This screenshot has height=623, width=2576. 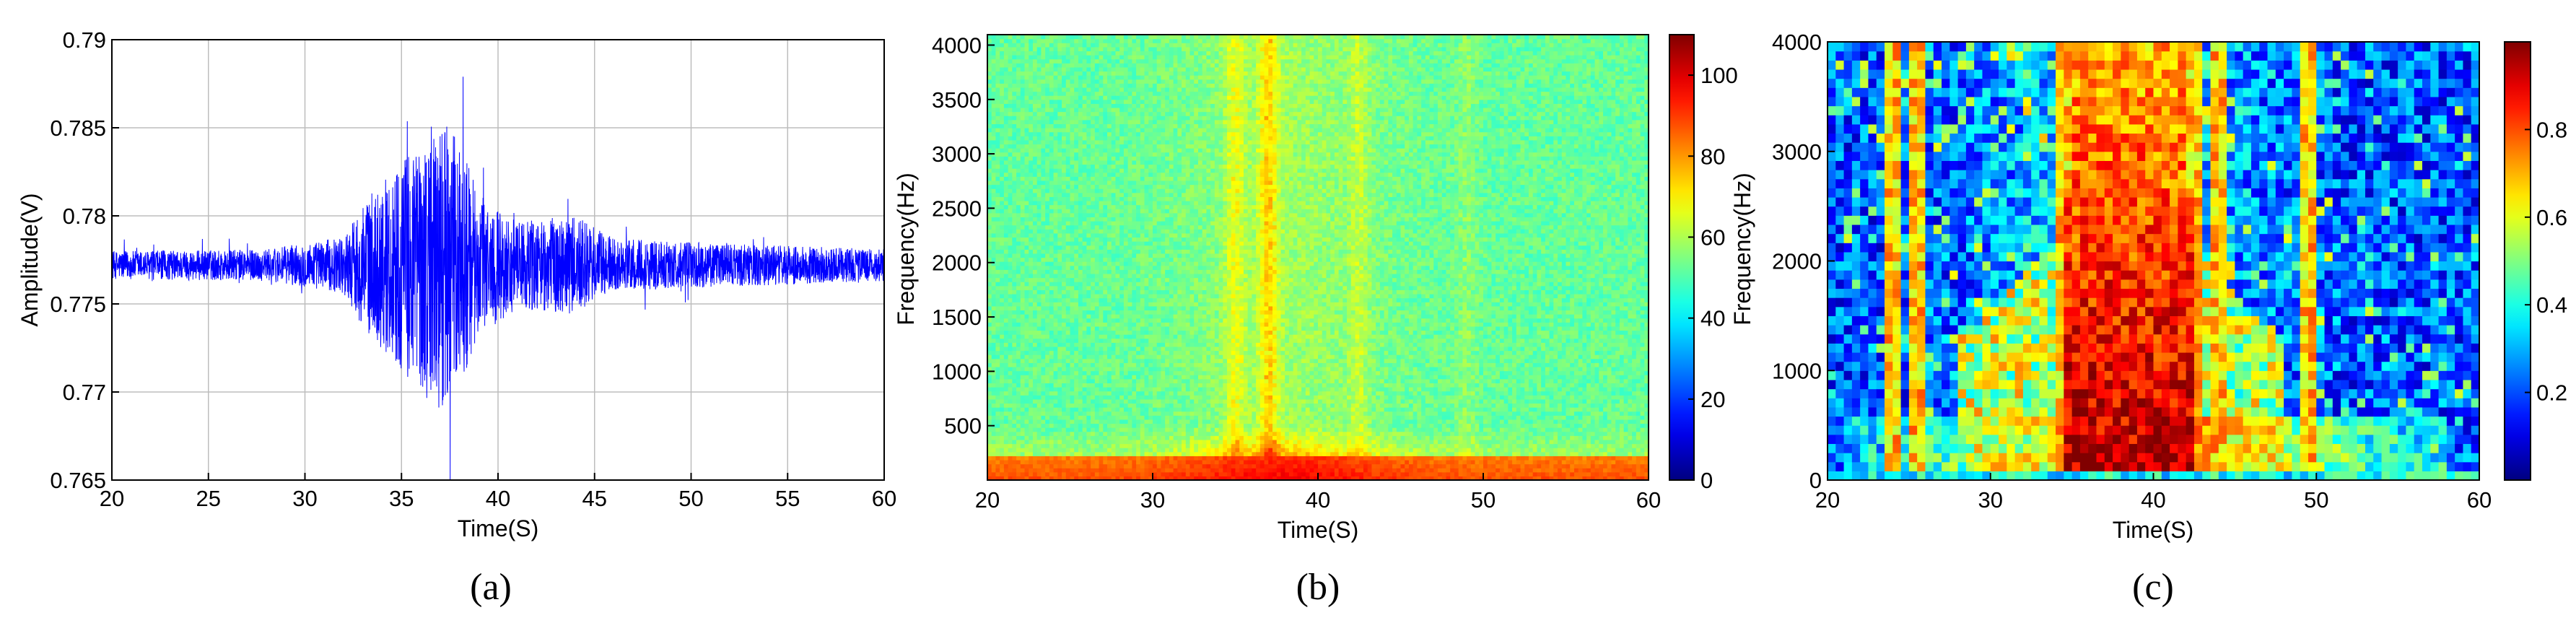 What do you see at coordinates (491, 587) in the screenshot?
I see `caption-a: (a)` at bounding box center [491, 587].